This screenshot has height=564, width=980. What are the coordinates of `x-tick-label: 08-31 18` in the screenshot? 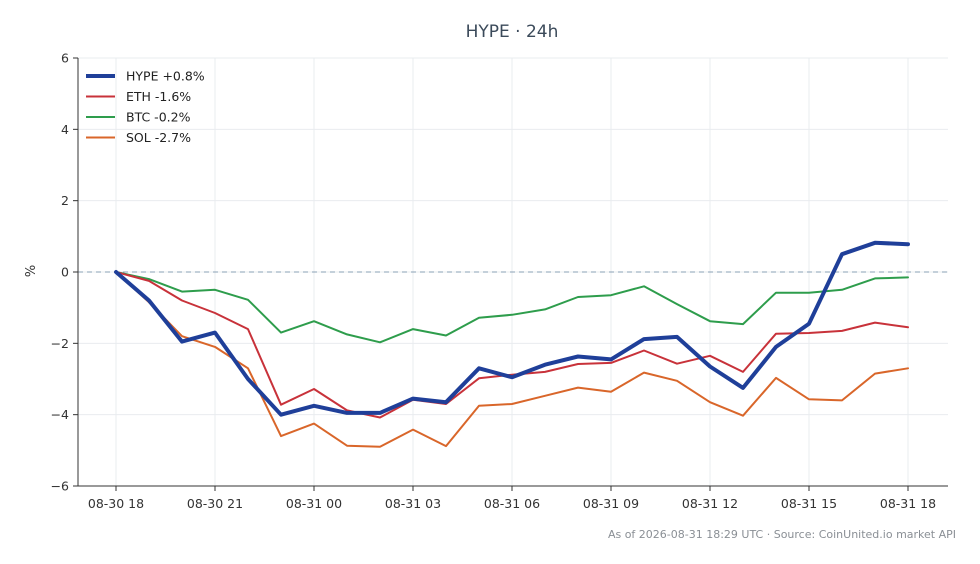 It's located at (908, 503).